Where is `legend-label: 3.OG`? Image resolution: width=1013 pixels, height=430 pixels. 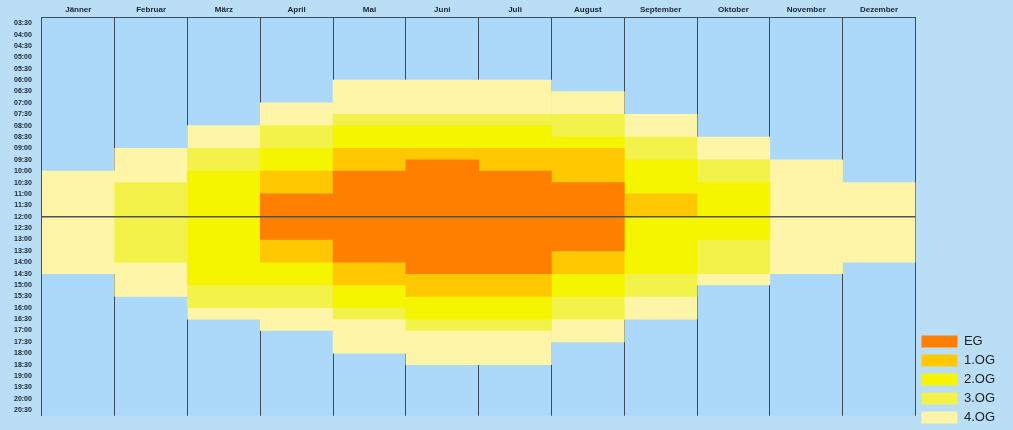 legend-label: 3.OG is located at coordinates (979, 398).